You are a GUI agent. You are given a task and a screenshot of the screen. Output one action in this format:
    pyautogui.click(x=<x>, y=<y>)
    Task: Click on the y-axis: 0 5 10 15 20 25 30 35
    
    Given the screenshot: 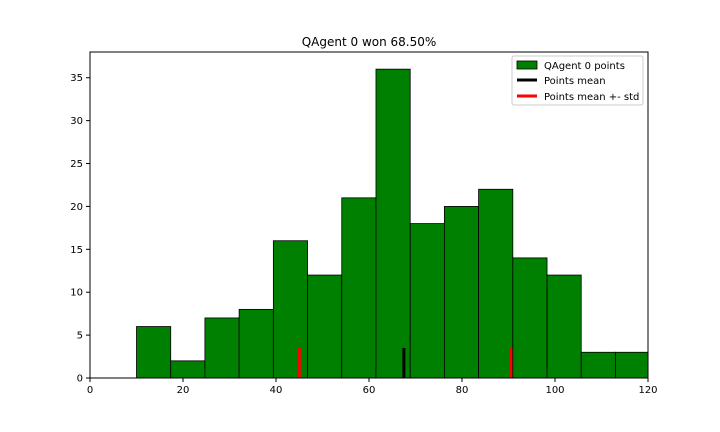 What is the action you would take?
    pyautogui.click(x=80, y=229)
    